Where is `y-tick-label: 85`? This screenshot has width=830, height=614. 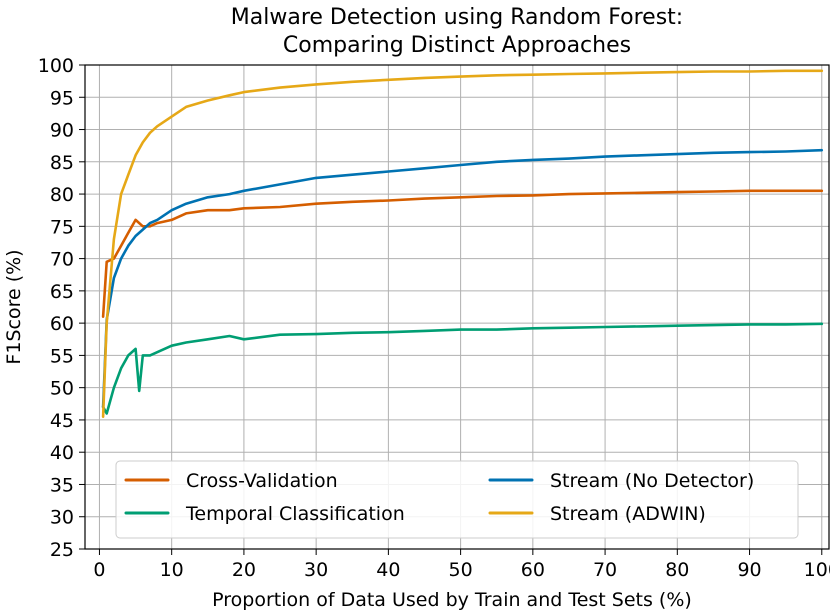
y-tick-label: 85 is located at coordinates (62, 163).